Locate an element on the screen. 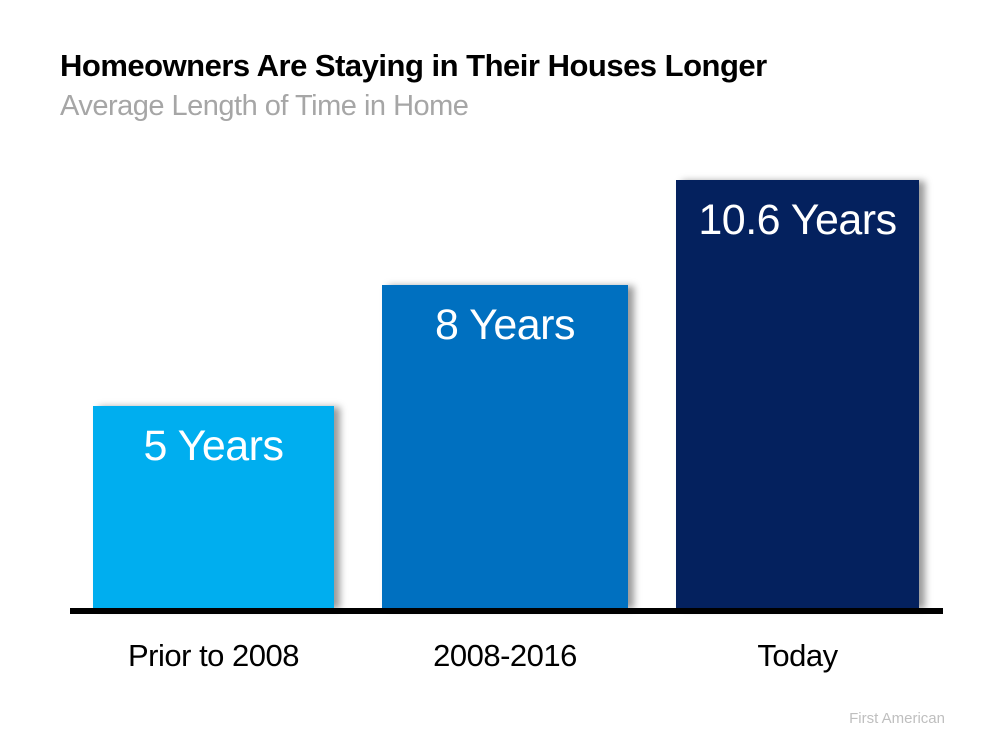 This screenshot has width=1000, height=750. source-attribution: First American is located at coordinates (897, 718).